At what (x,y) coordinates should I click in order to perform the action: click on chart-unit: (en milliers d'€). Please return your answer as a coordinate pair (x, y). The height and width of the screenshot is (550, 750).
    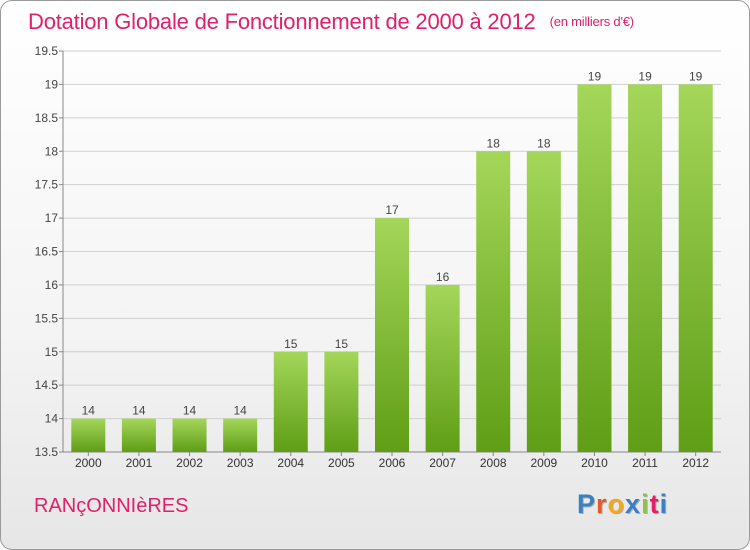
    Looking at the image, I should click on (592, 21).